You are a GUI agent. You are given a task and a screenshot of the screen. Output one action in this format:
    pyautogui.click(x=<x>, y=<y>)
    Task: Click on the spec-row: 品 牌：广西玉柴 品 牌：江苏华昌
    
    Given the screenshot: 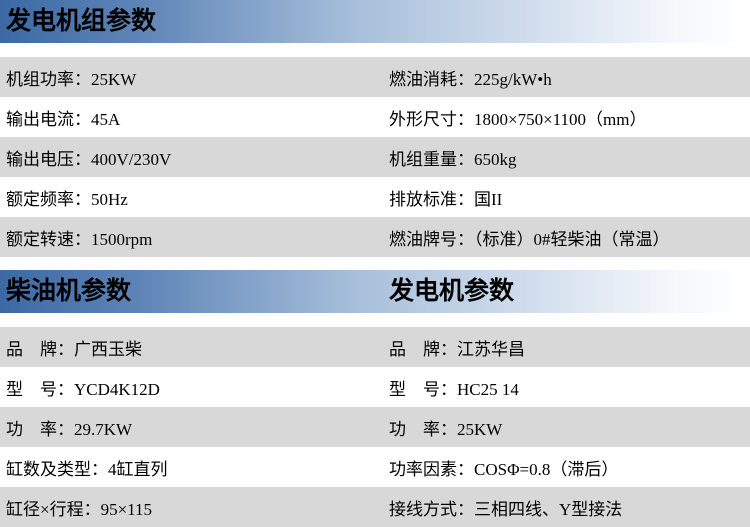 What is the action you would take?
    pyautogui.click(x=375, y=347)
    